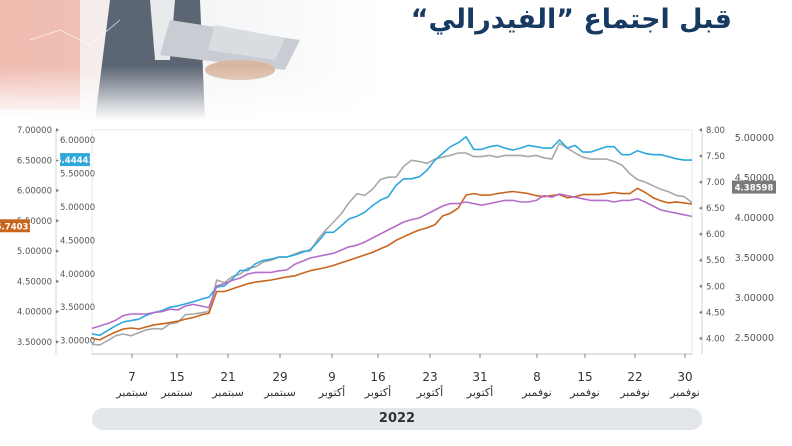 Image resolution: width=792 pixels, height=446 pixels. I want to click on axis-tick-label-inner_left: 5.50000, so click(77, 174).